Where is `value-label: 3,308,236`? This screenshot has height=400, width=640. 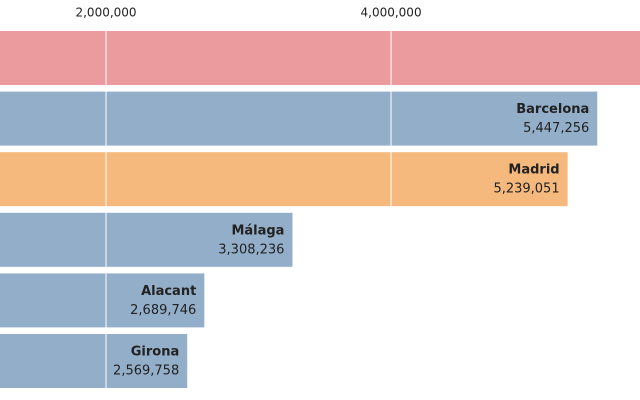
value-label: 3,308,236 is located at coordinates (251, 249).